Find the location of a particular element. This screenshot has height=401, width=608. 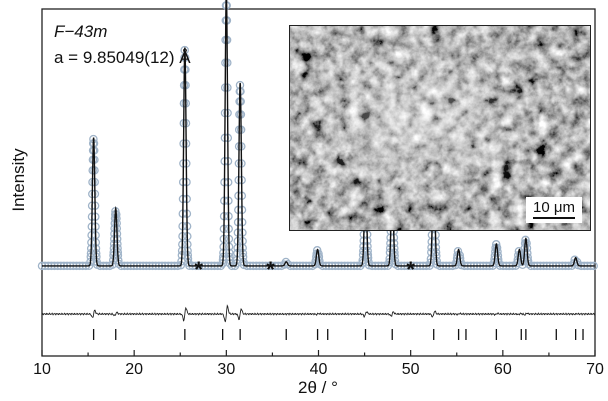

x-axis: 10 20 30 40 50 60 70 is located at coordinates (318, 364).